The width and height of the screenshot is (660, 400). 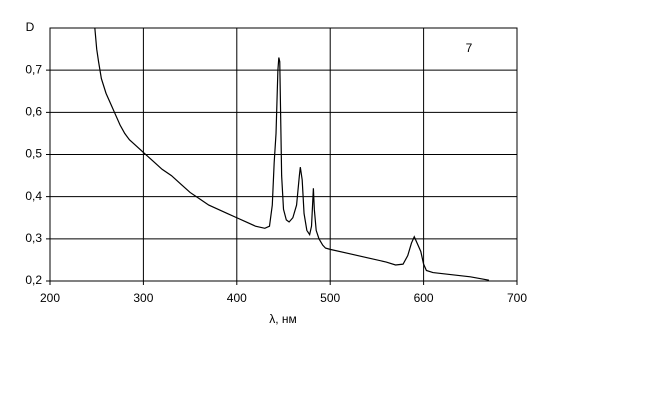 What do you see at coordinates (33, 154) in the screenshot?
I see `y-tick-label: 0,5` at bounding box center [33, 154].